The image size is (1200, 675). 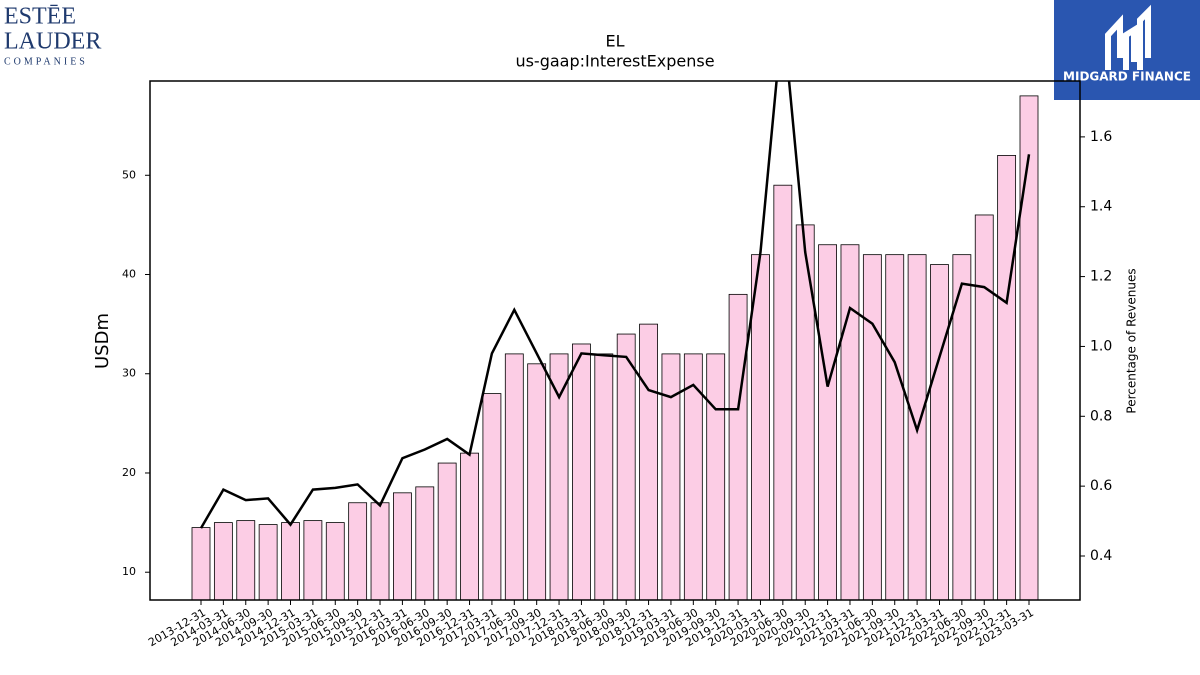 I want to click on logo-text: COMPANIES, so click(x=46, y=61).